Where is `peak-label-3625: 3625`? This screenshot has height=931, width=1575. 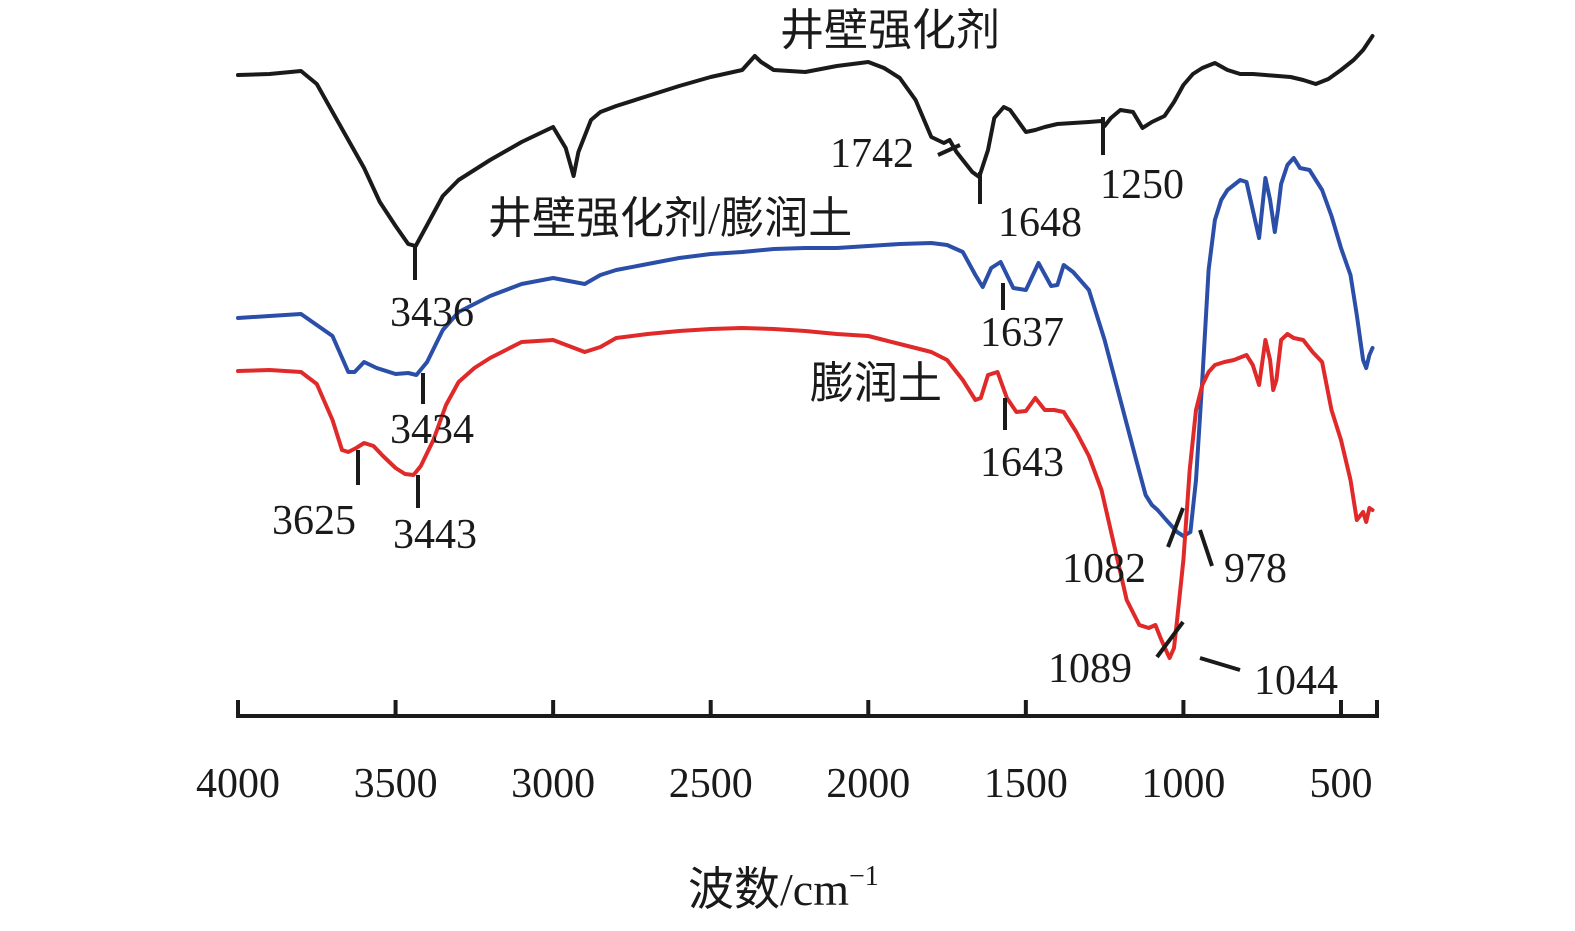
peak-label-3625: 3625 is located at coordinates (314, 521).